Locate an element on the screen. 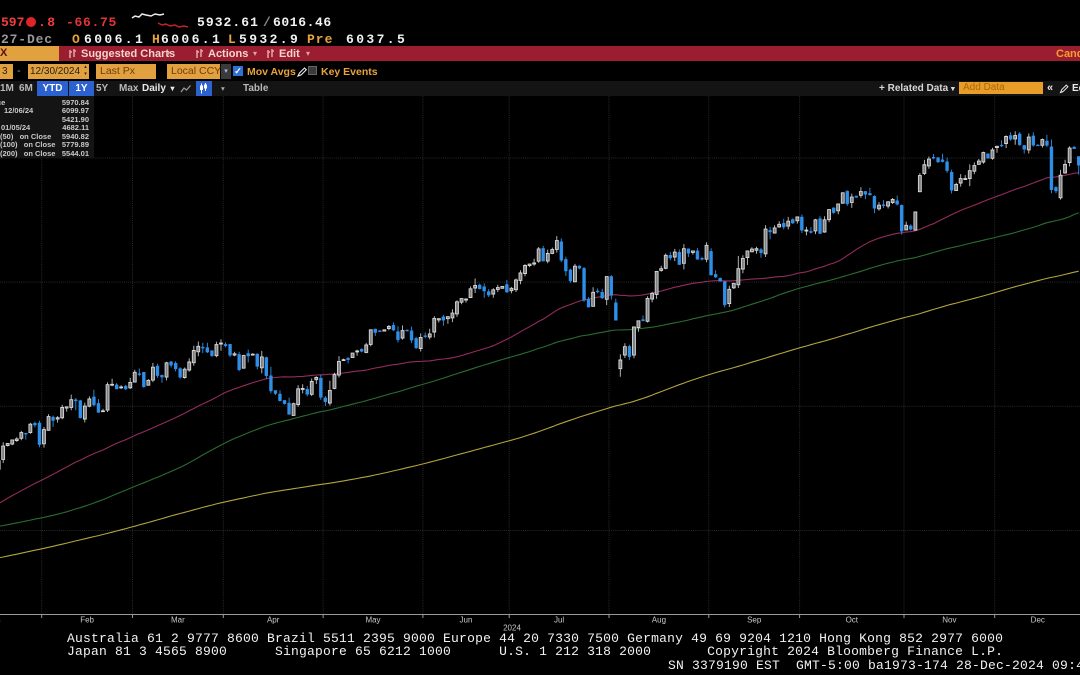 The width and height of the screenshot is (1080, 675). svg-text: Sep is located at coordinates (754, 620).